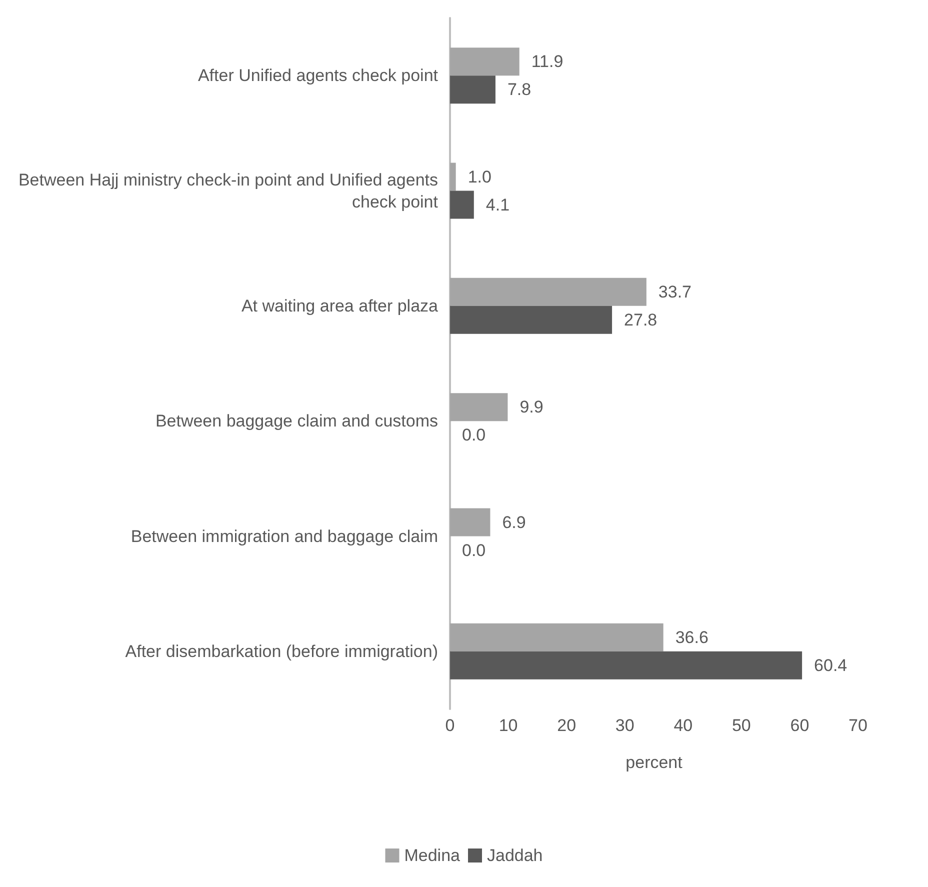 This screenshot has height=887, width=928. Describe the element at coordinates (547, 62) in the screenshot. I see `data-label: 11.9` at that location.